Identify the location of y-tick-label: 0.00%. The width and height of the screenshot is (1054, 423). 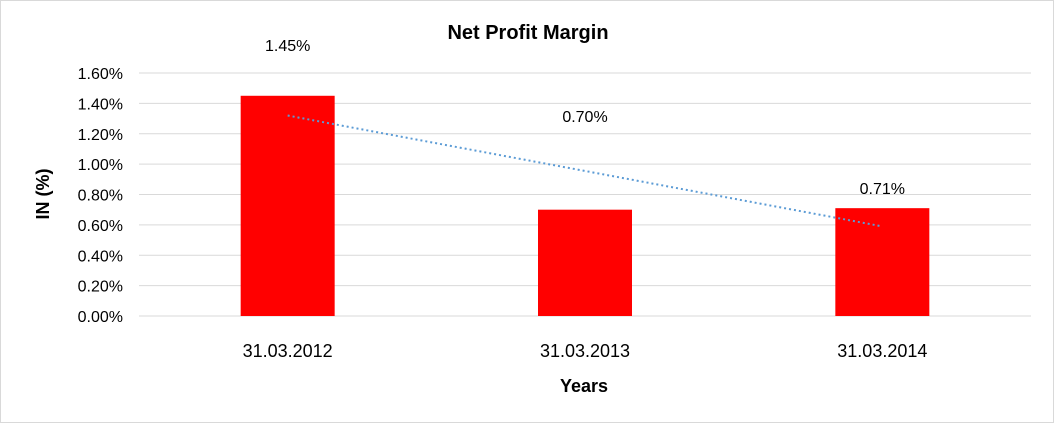
(100, 317).